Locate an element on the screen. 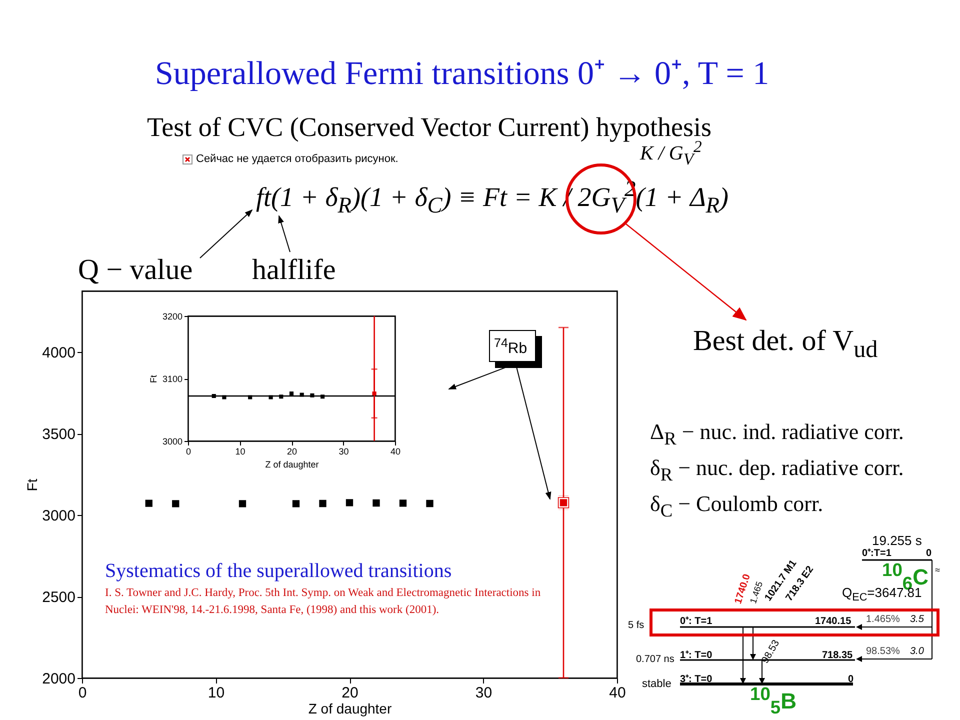  text: 0.707 ns is located at coordinates (655, 659).